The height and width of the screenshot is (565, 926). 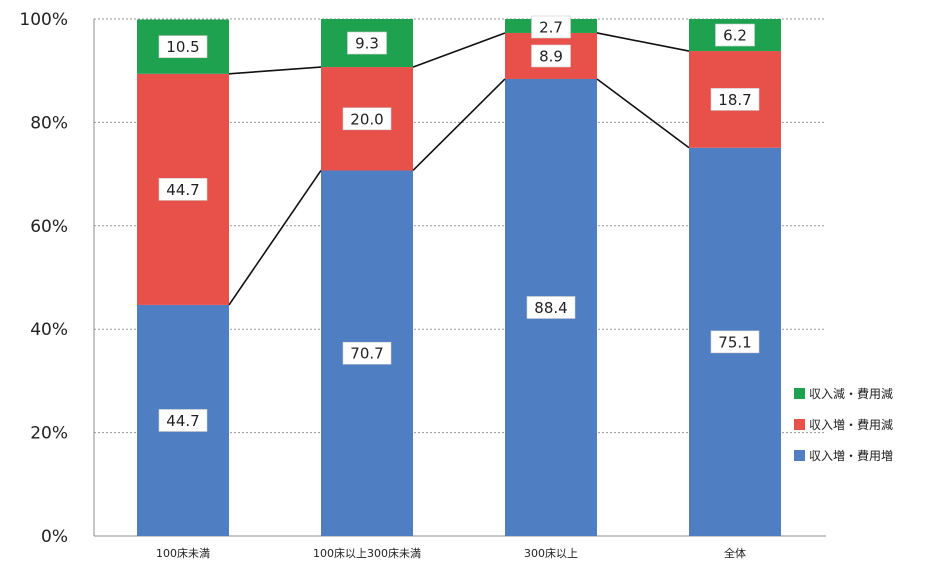 I want to click on y-tick-label: 100%, so click(x=43, y=20).